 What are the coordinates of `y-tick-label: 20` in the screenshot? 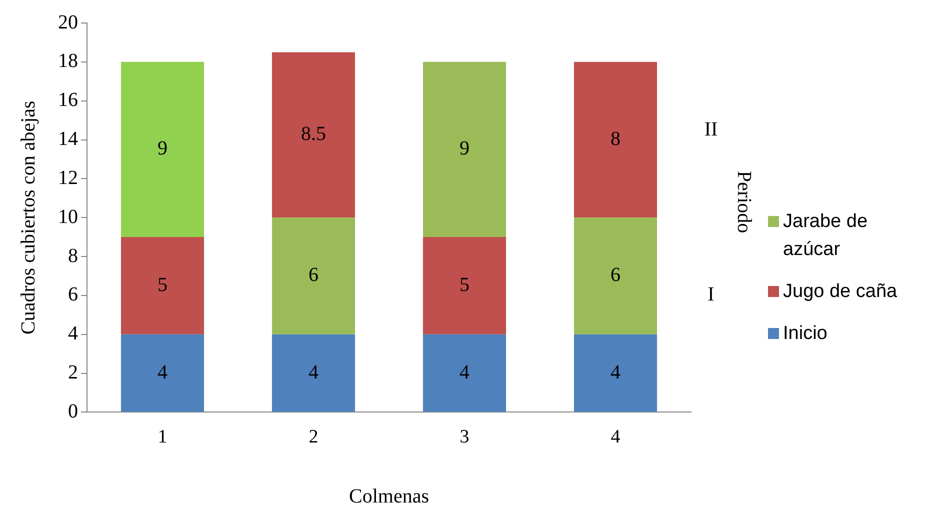 It's located at (68, 22).